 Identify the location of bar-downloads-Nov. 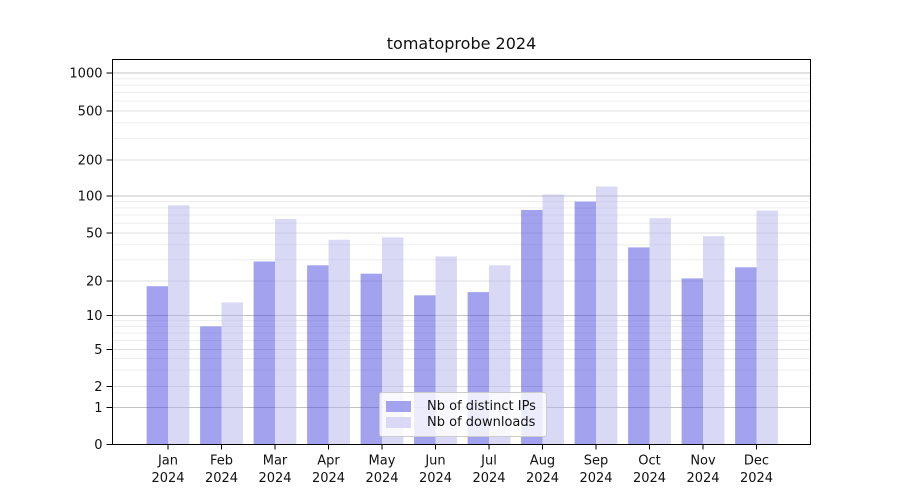
(714, 340).